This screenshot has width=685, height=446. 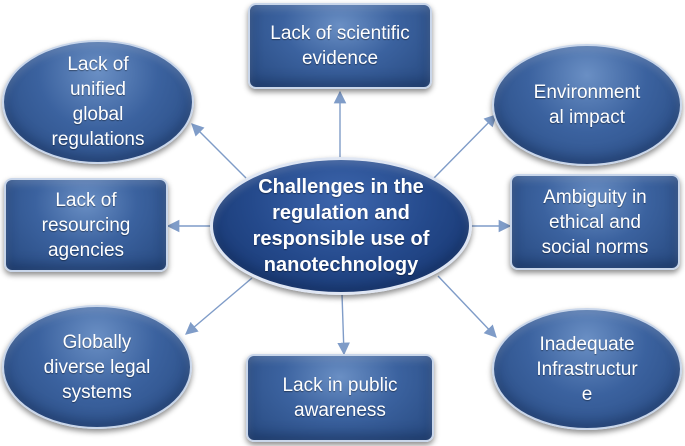 I want to click on arrow-to-infrastructure, so click(x=467, y=306).